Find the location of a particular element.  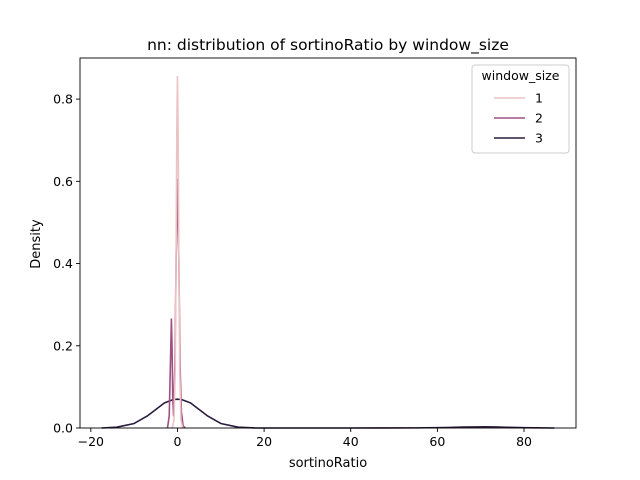

y-tick-label: 0.6 is located at coordinates (63, 181).